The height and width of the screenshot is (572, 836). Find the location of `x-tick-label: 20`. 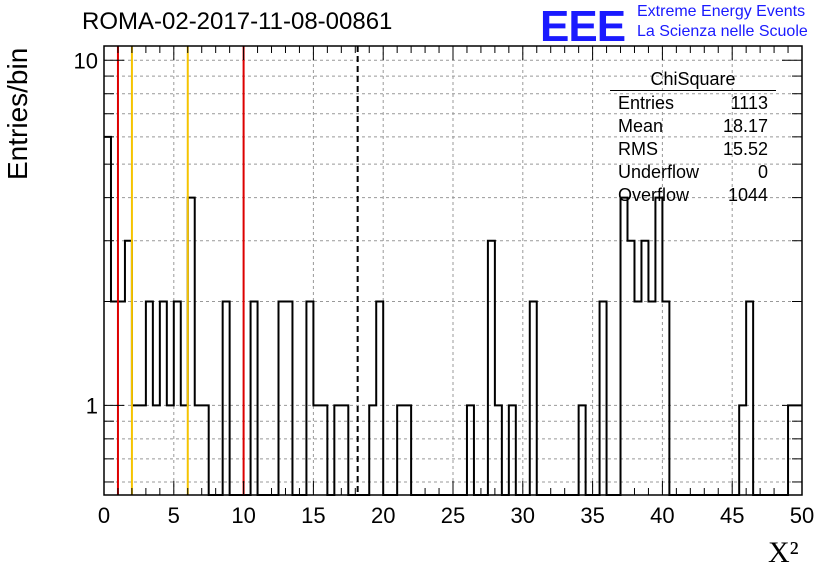

x-tick-label: 20 is located at coordinates (383, 515).